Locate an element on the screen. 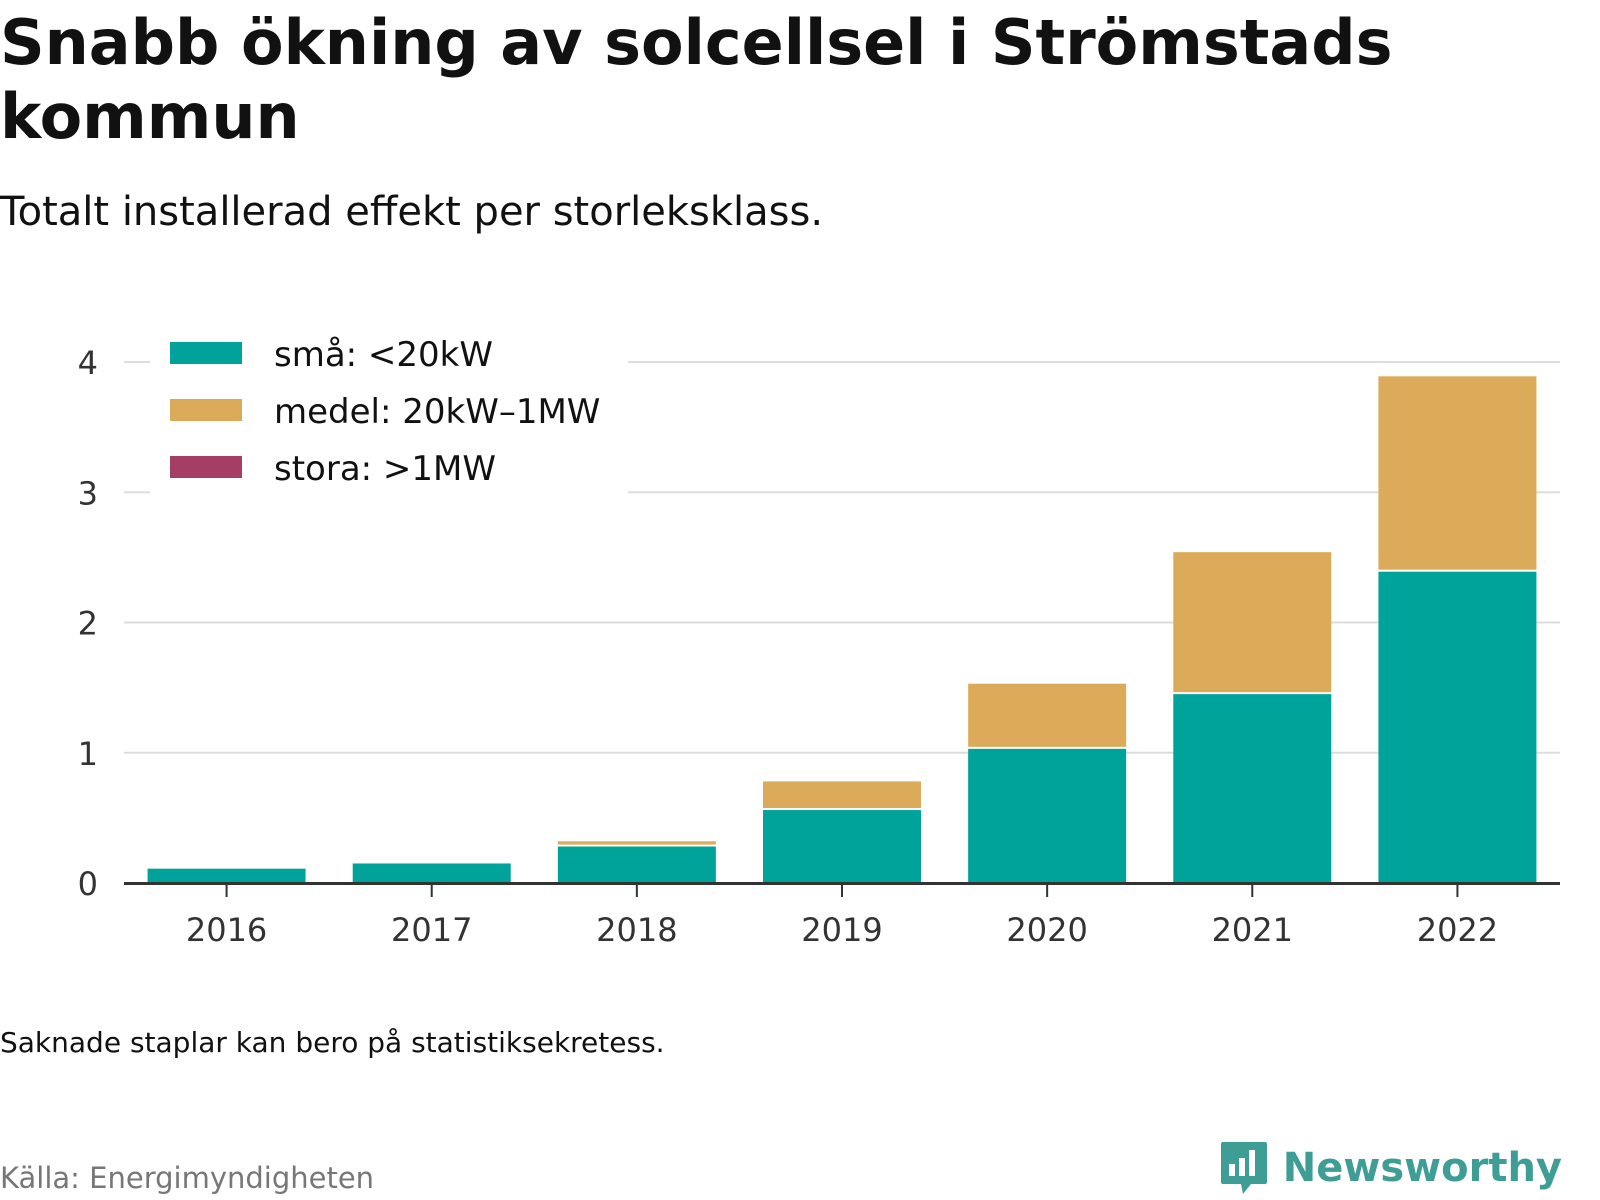 The width and height of the screenshot is (1600, 1200). y-tick-label: 3 is located at coordinates (88, 493).